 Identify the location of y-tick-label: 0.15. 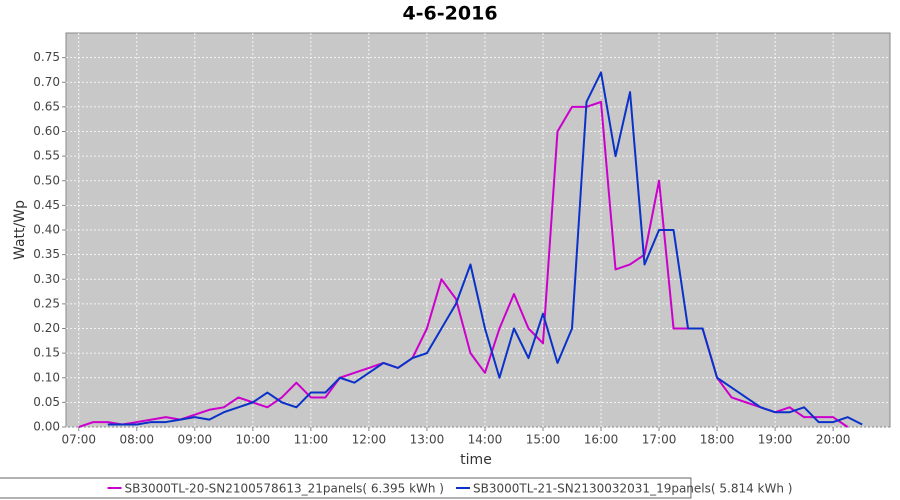
(46, 353).